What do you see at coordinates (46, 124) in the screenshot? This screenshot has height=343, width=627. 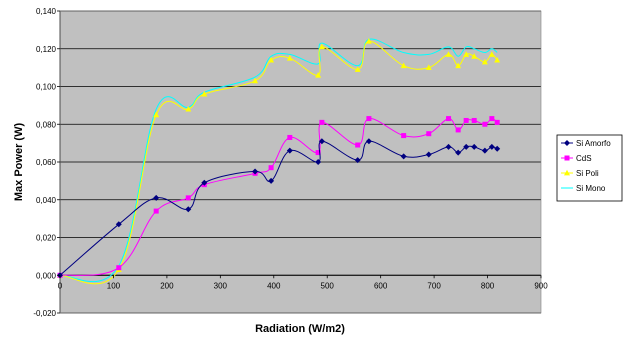 I see `y-tick-label: 0,080` at bounding box center [46, 124].